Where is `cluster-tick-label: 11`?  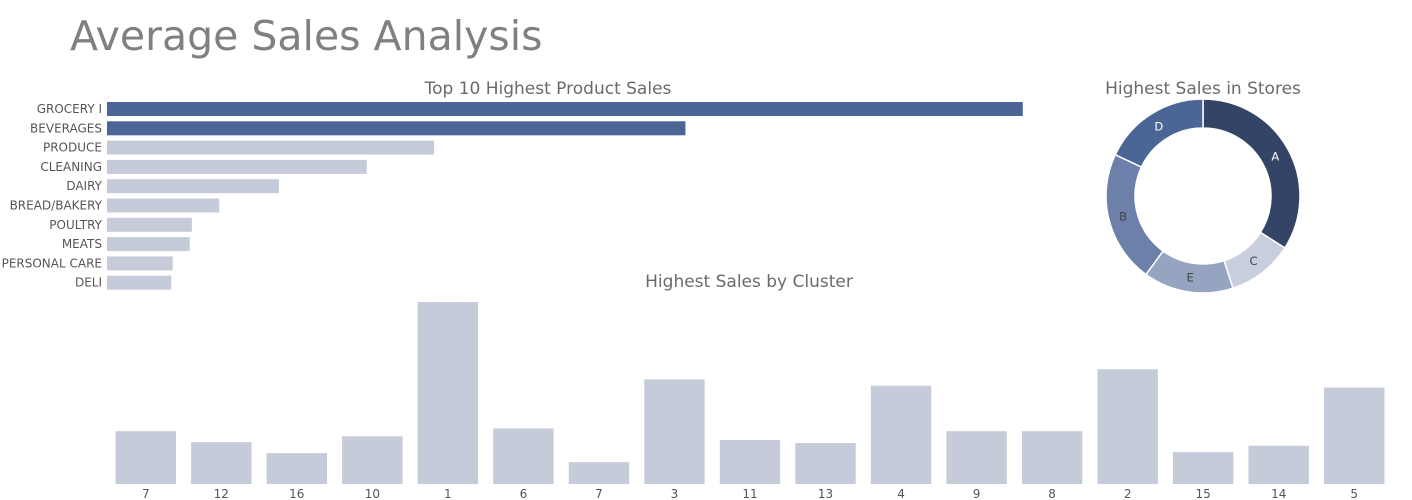
cluster-tick-label: 11 is located at coordinates (749, 493).